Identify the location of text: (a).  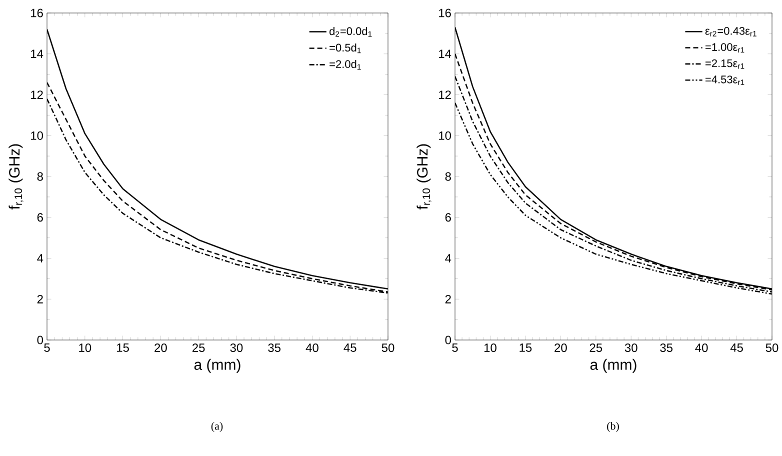
(217, 427).